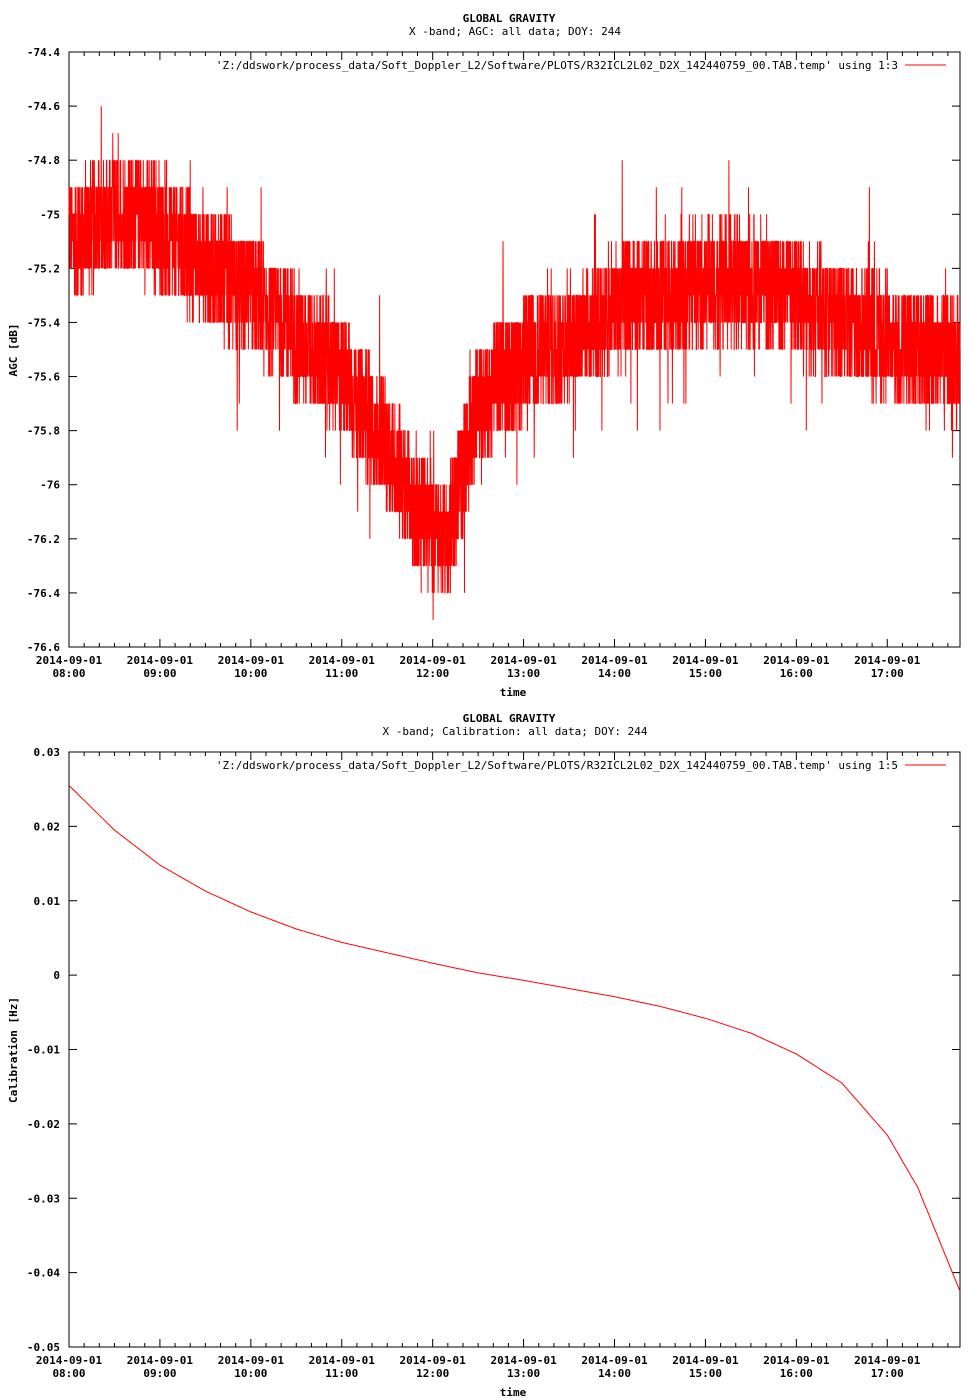  What do you see at coordinates (43, 593) in the screenshot?
I see `y-tick-label: -76.4` at bounding box center [43, 593].